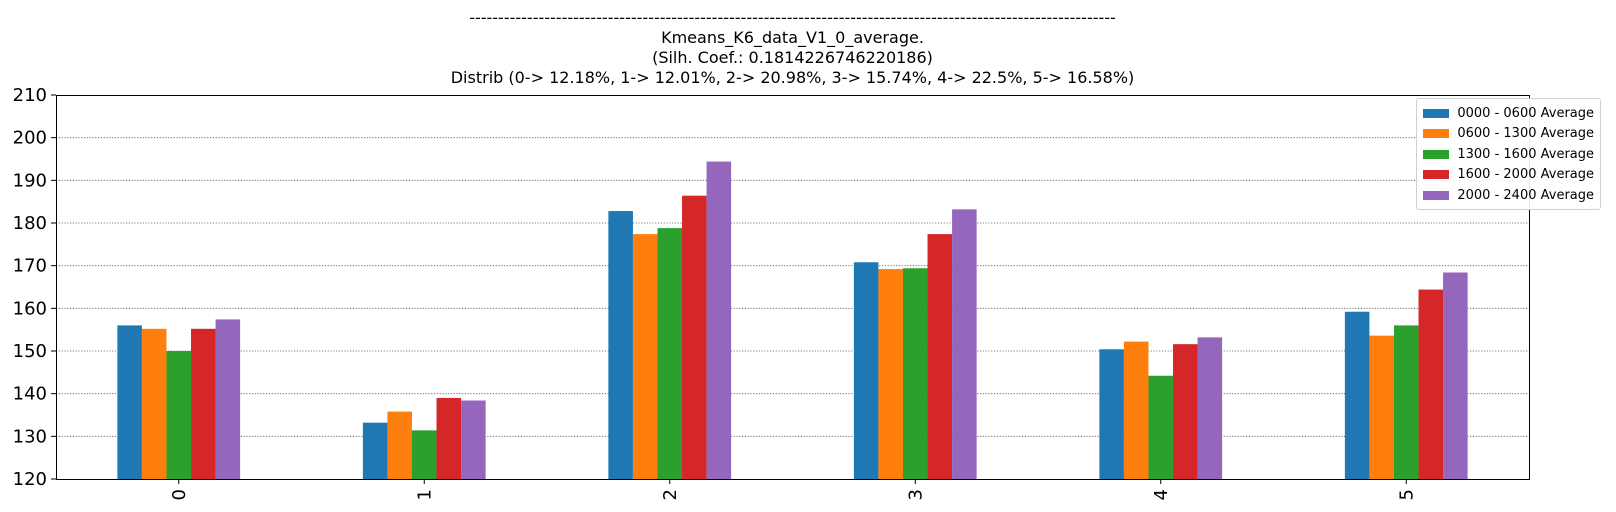 The width and height of the screenshot is (1616, 512). What do you see at coordinates (424, 494) in the screenshot?
I see `x-tick-label: 1` at bounding box center [424, 494].